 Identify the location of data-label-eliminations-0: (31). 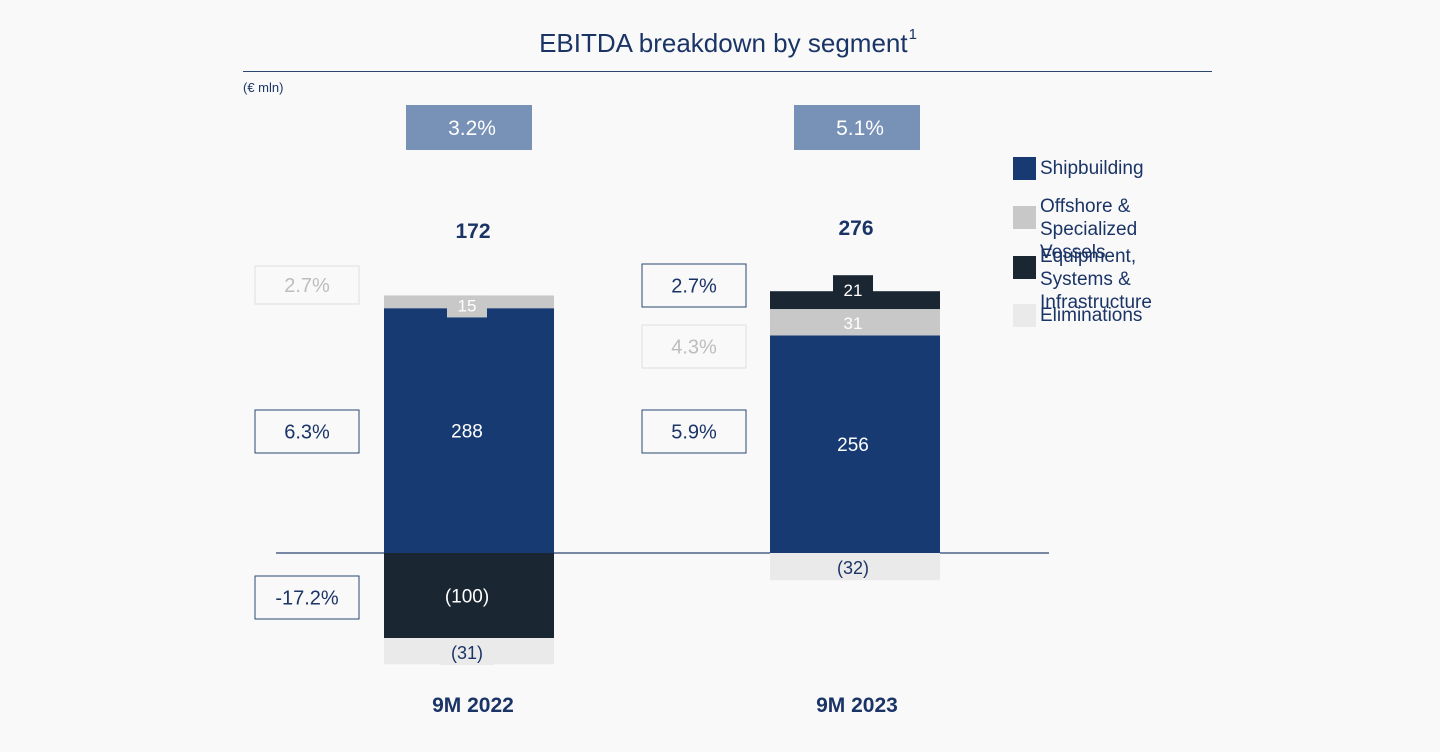
(467, 653).